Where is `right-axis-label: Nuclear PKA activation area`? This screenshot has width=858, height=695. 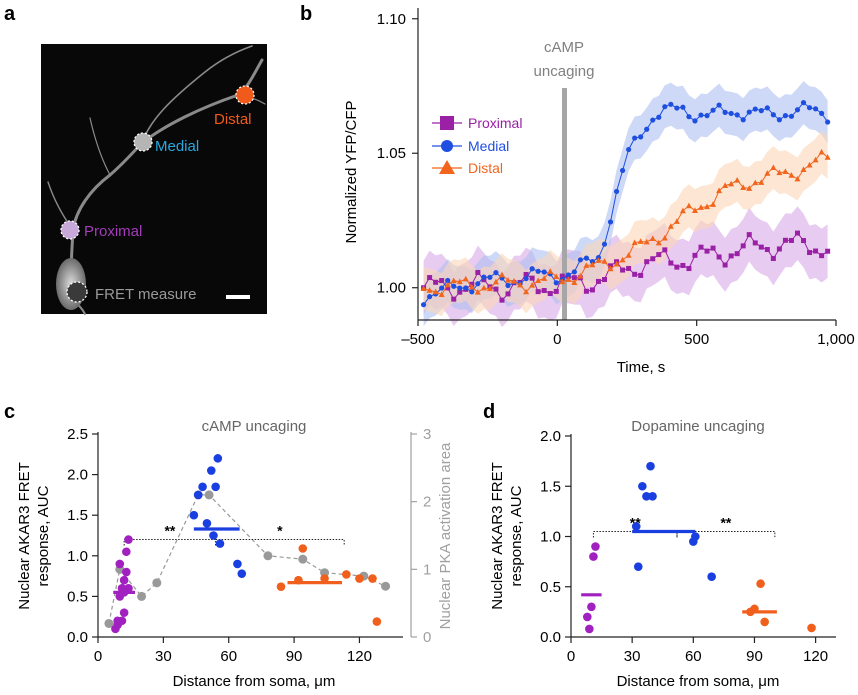
right-axis-label: Nuclear PKA activation area is located at coordinates (445, 535).